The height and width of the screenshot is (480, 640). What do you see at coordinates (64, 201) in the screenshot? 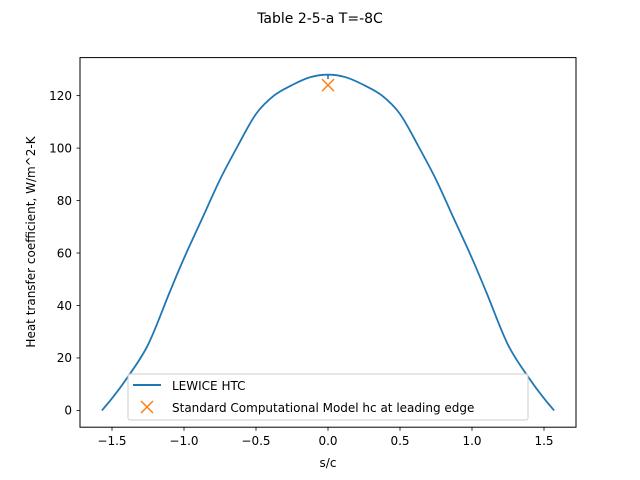
I see `y-tick-label: 80` at bounding box center [64, 201].